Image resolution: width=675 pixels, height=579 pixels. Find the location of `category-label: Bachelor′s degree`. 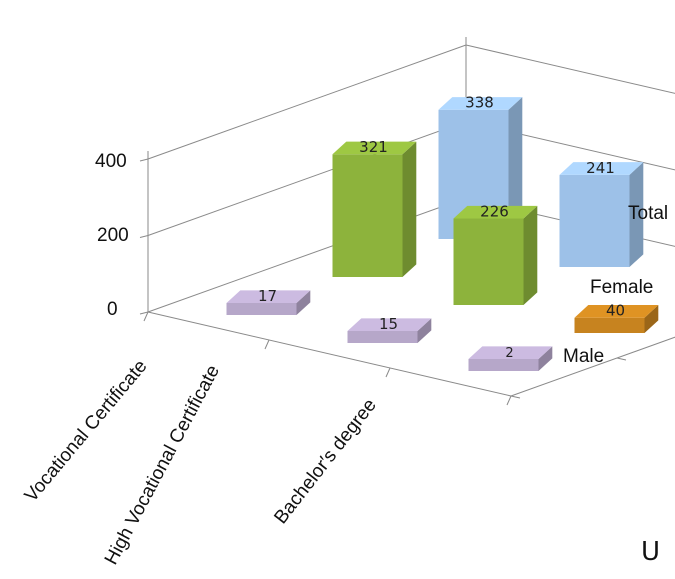

category-label: Bachelor′s degree is located at coordinates (325, 461).